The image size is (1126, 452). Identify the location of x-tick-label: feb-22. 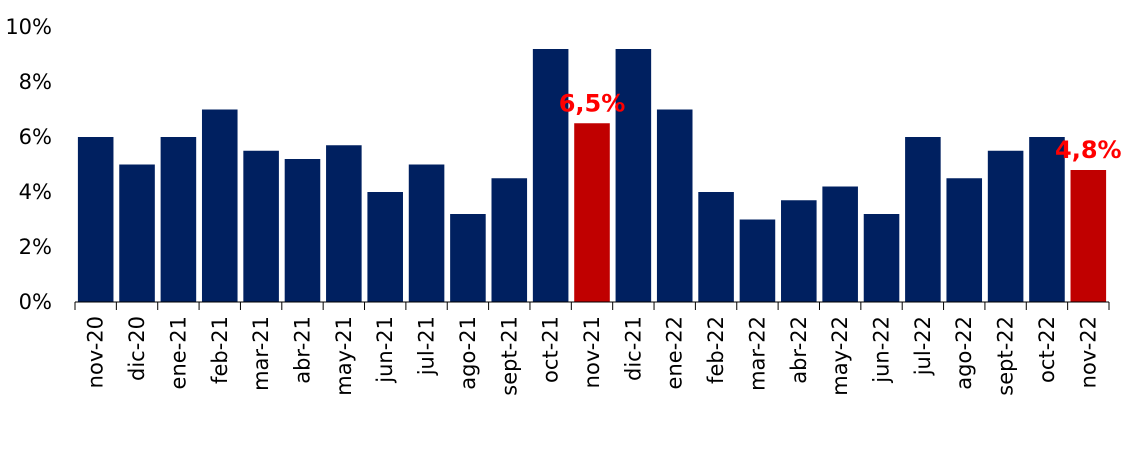
(716, 350).